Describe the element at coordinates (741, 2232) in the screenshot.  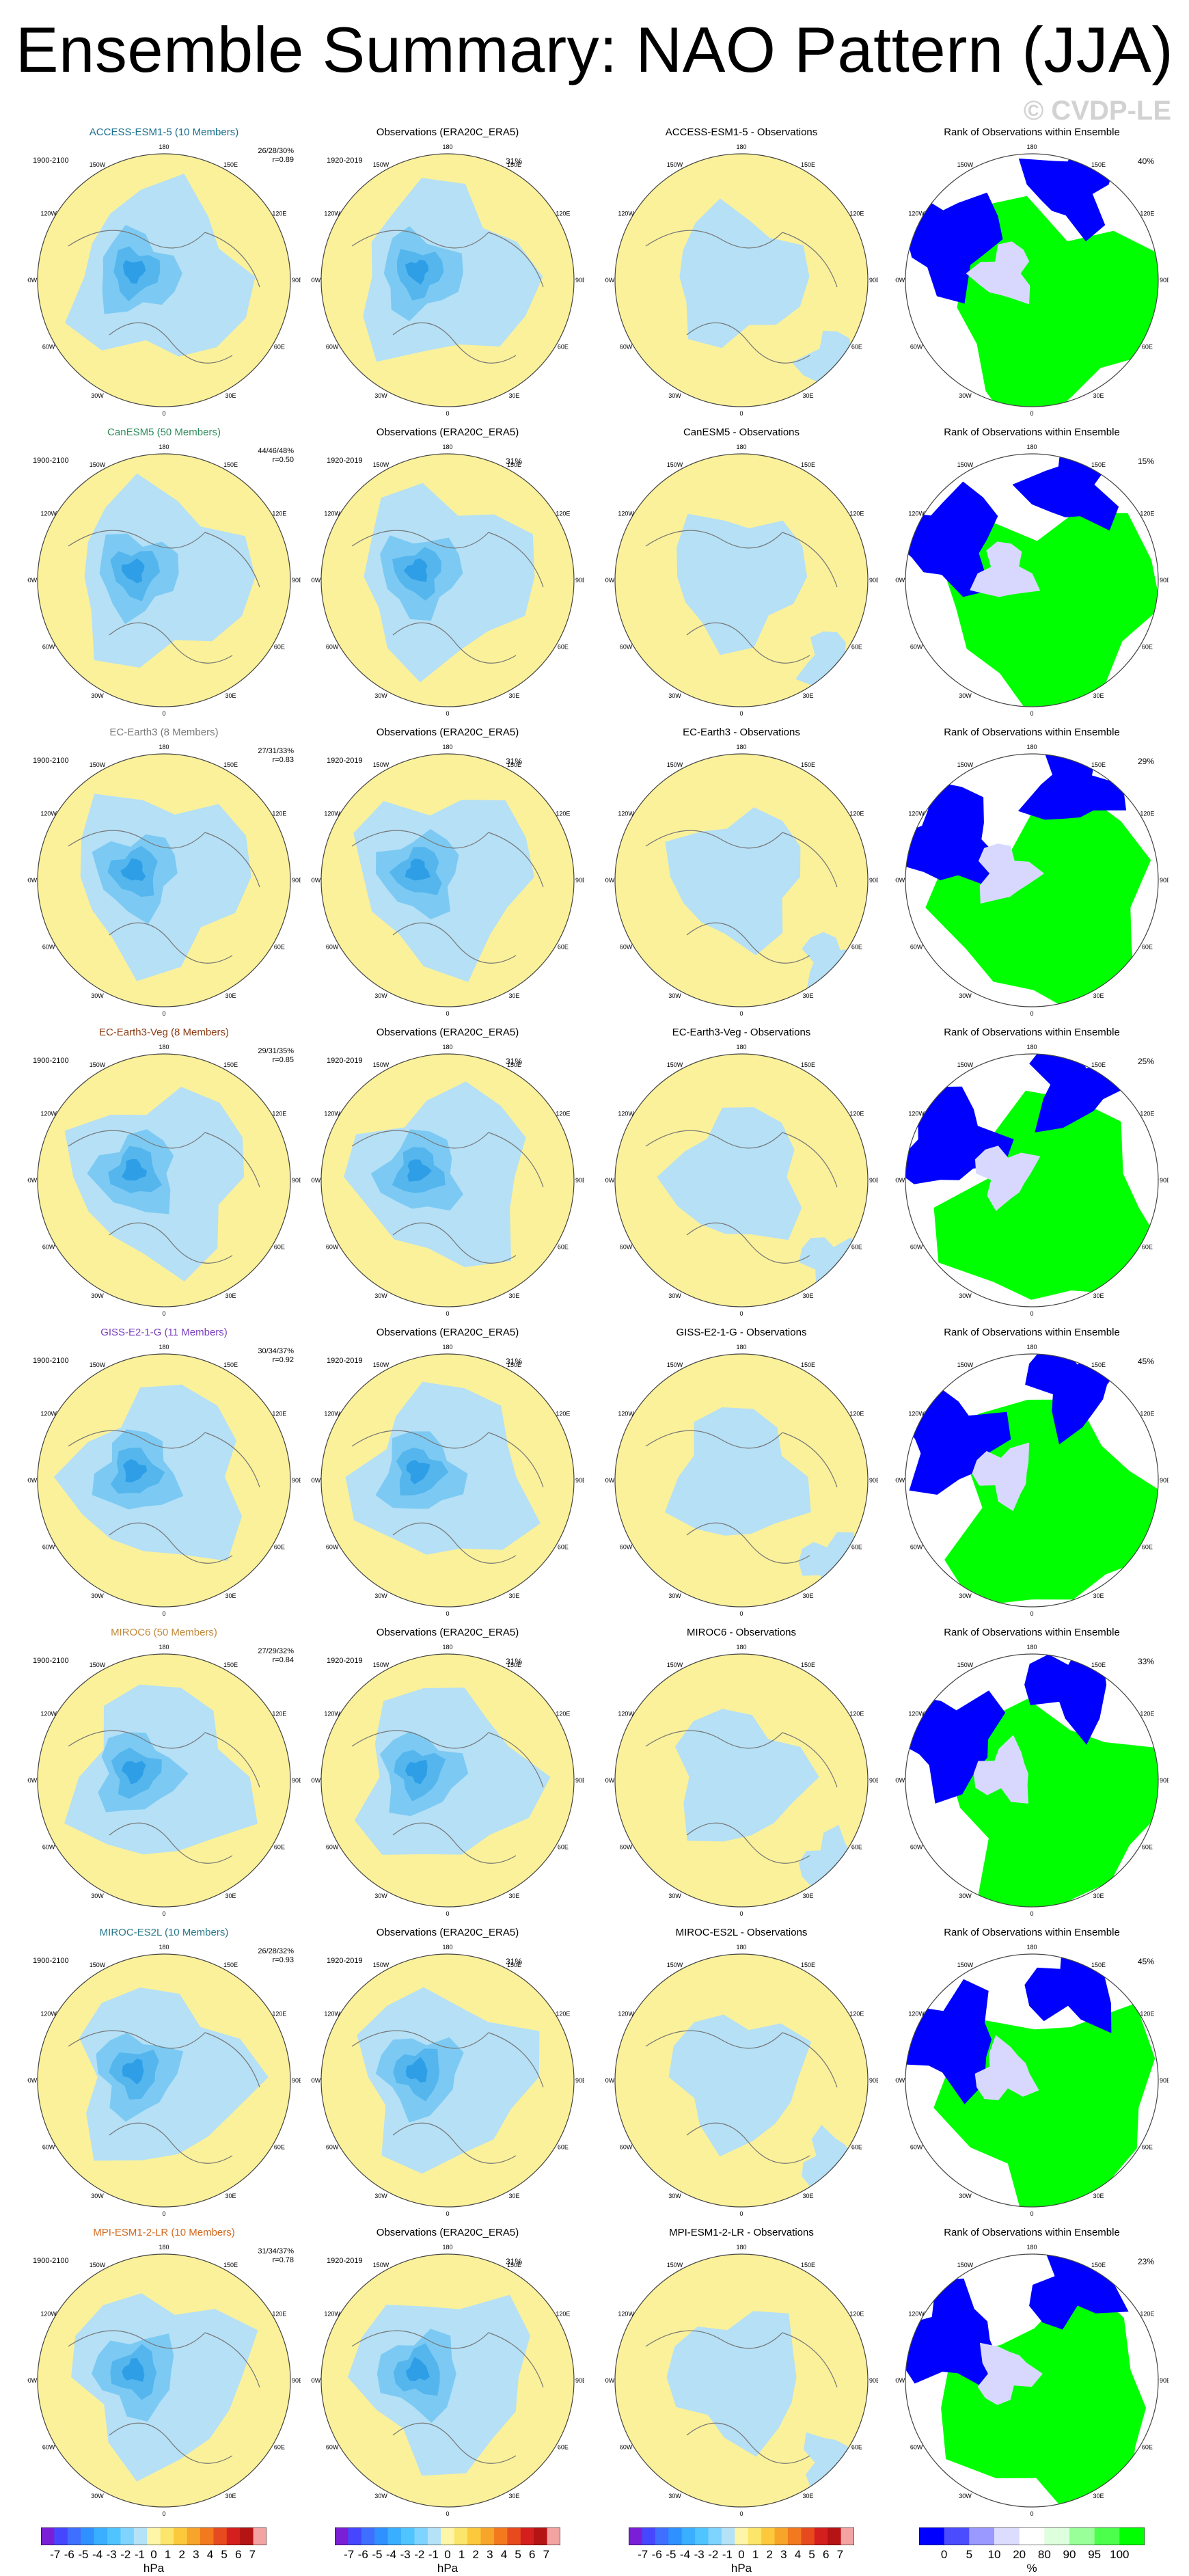
I see `diff-panel-title: MPI-ESM1-2-LR - Observations` at that location.